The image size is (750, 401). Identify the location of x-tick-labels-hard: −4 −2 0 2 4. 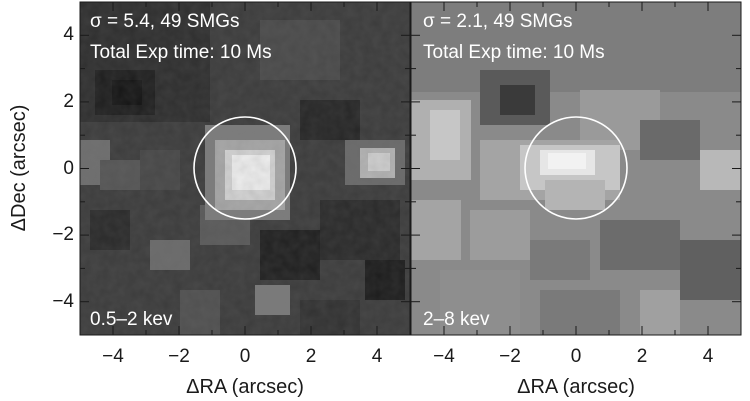
(573, 356).